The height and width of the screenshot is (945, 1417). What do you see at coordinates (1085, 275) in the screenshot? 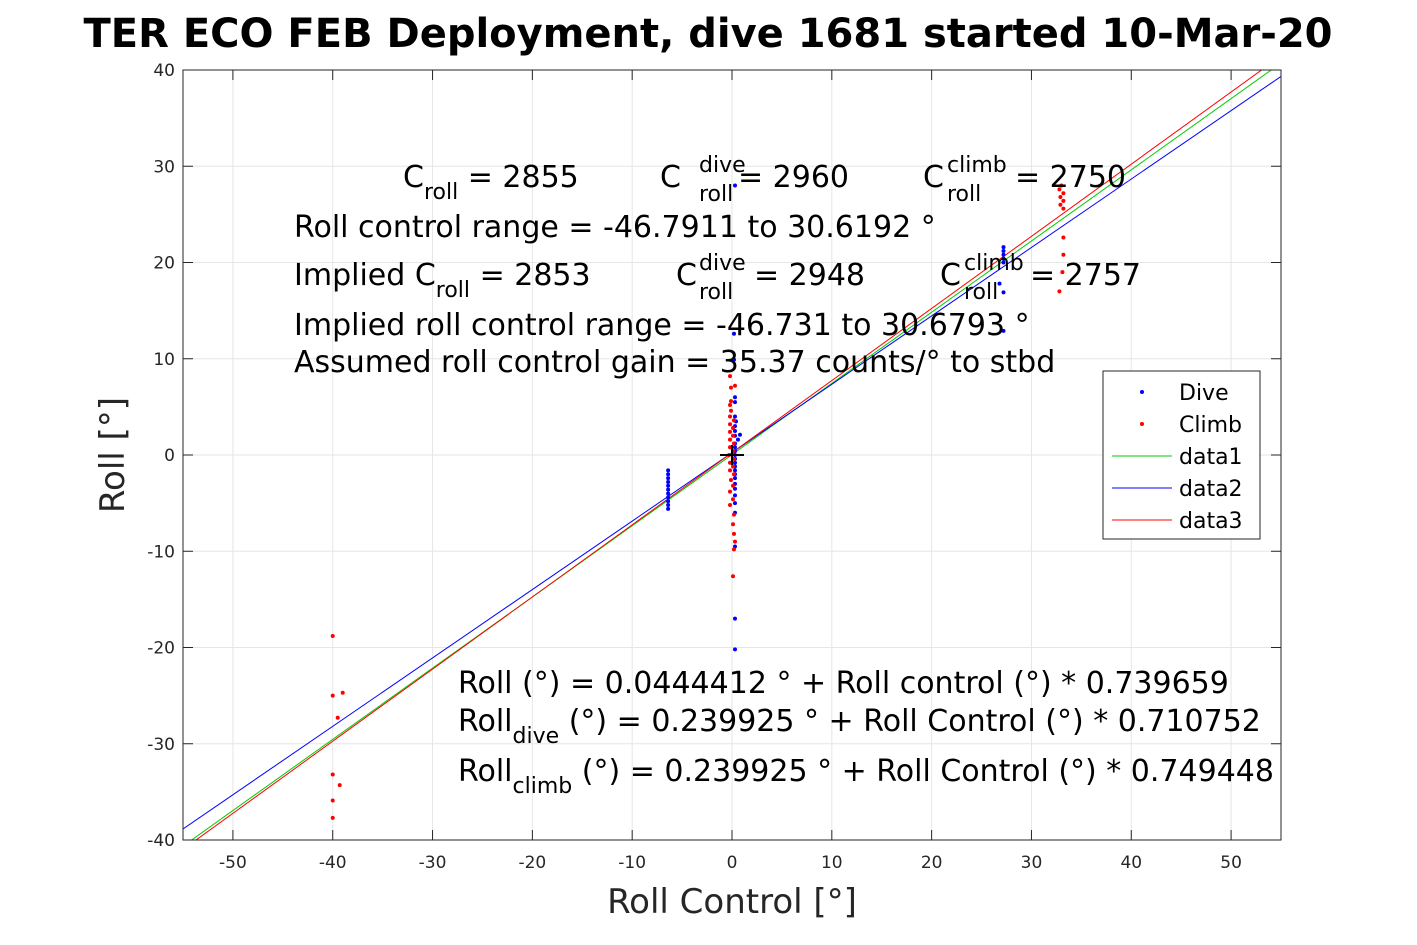
I see `annotation-implied-c-roll-climb-value: = 2757` at bounding box center [1085, 275].